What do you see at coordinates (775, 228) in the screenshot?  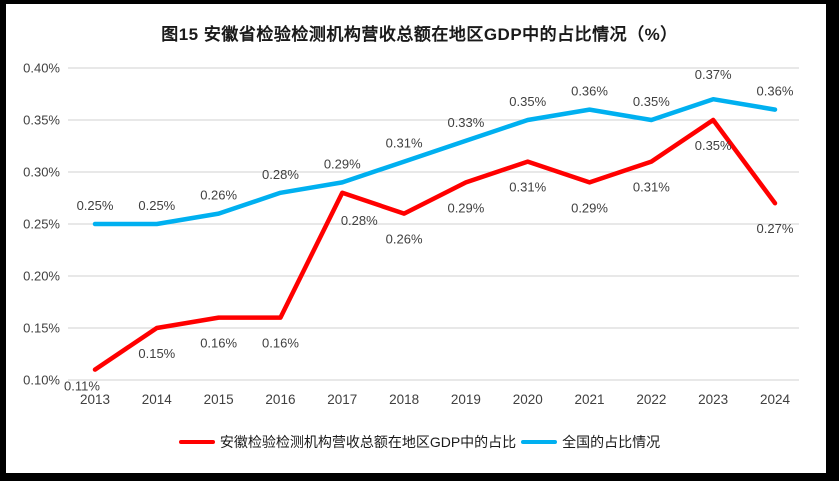 I see `data-label: 0.27%` at bounding box center [775, 228].